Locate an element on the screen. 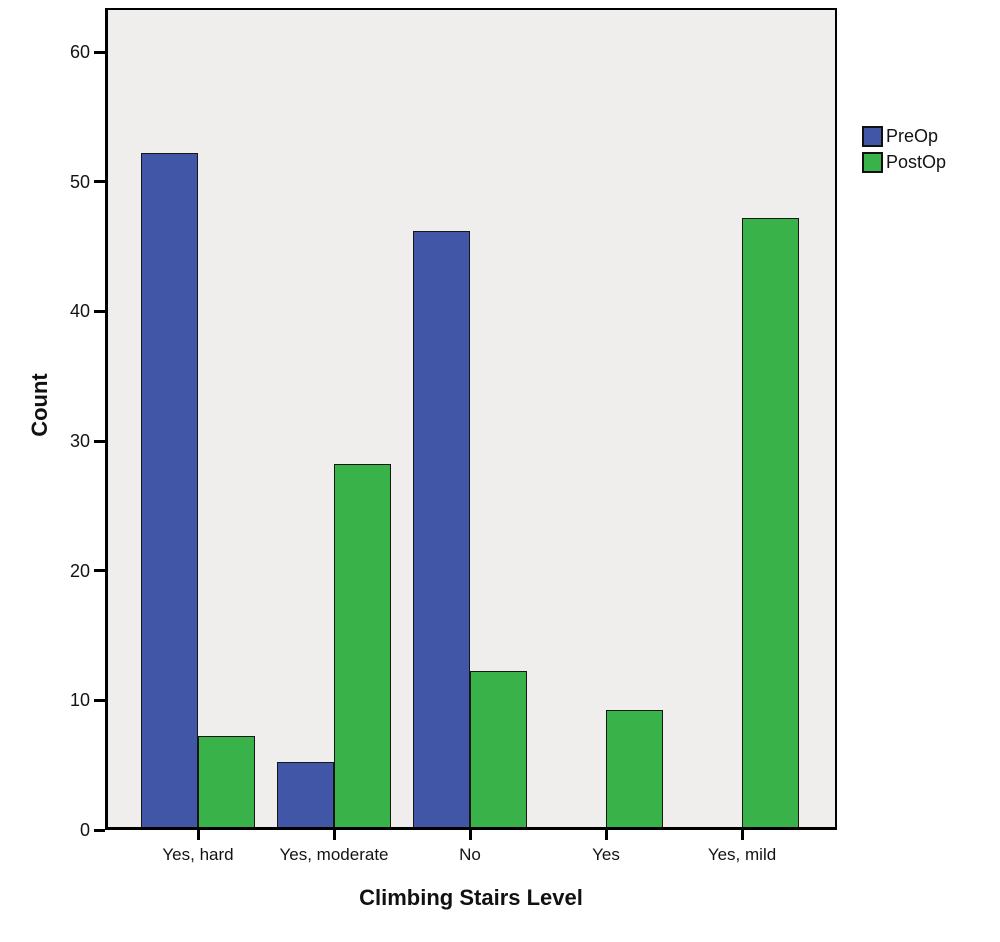 The image size is (1000, 942). x-category-label-yes-mild: Yes, mild is located at coordinates (742, 854).